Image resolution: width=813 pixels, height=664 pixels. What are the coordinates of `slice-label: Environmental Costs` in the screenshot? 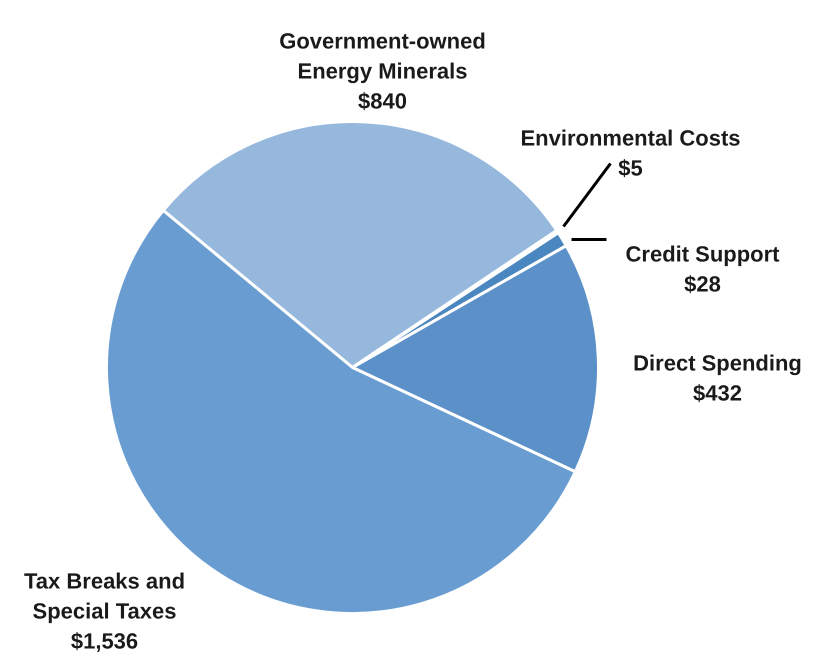 It's located at (630, 138).